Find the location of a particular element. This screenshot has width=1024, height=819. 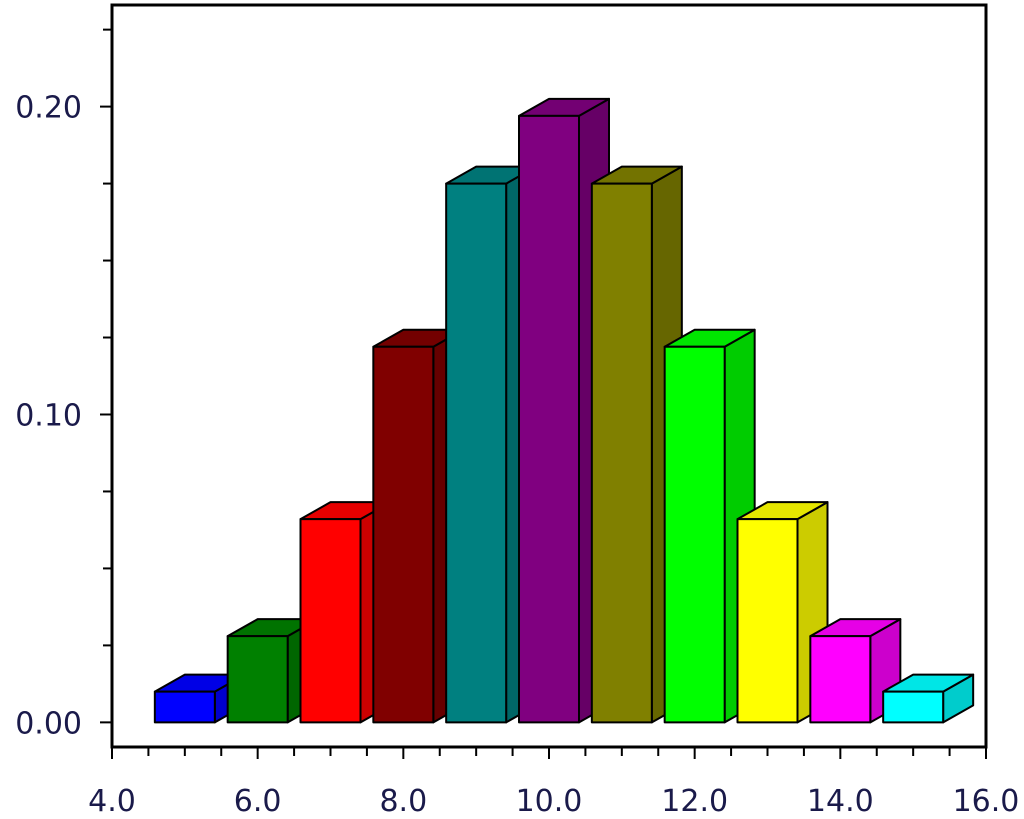

x-tick-label: 4.0 is located at coordinates (112, 801).